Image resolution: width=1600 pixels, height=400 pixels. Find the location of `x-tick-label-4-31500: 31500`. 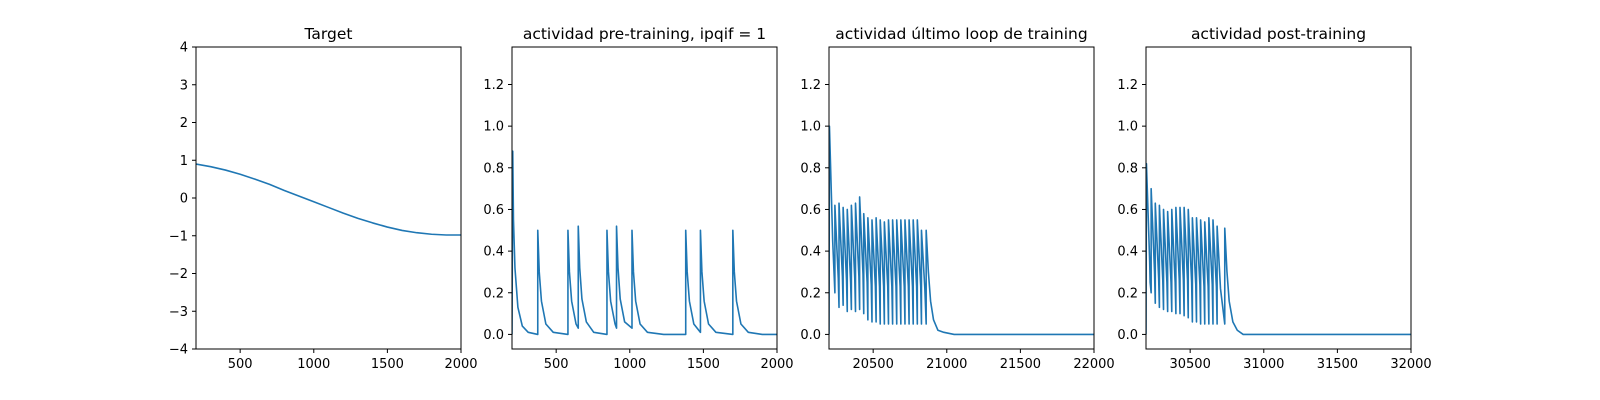

x-tick-label-4-31500: 31500 is located at coordinates (1337, 364).